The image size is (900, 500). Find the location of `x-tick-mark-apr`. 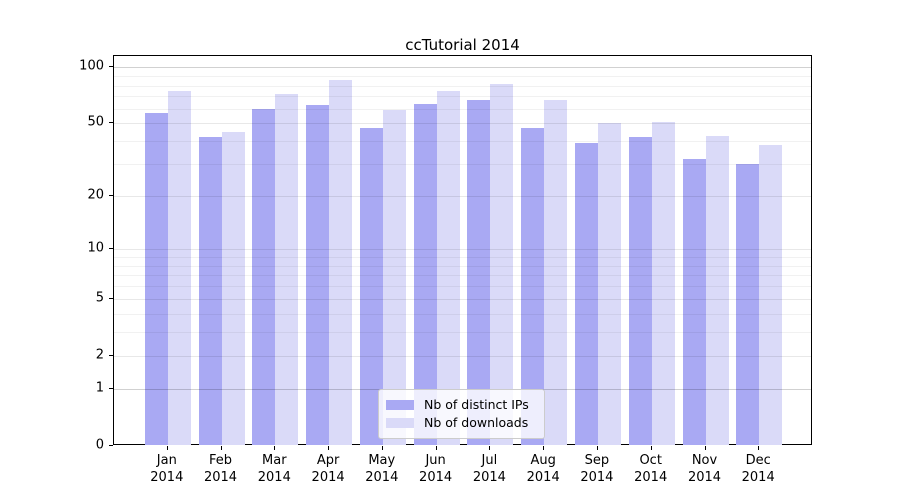

x-tick-mark-apr is located at coordinates (329, 448).